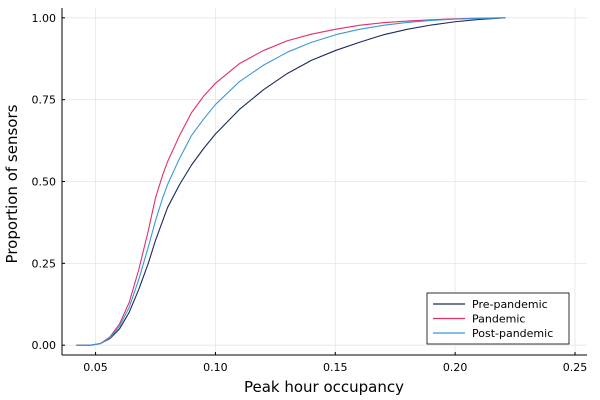 The width and height of the screenshot is (600, 400). Describe the element at coordinates (44, 345) in the screenshot. I see `y-tick-label: 0.00` at that location.